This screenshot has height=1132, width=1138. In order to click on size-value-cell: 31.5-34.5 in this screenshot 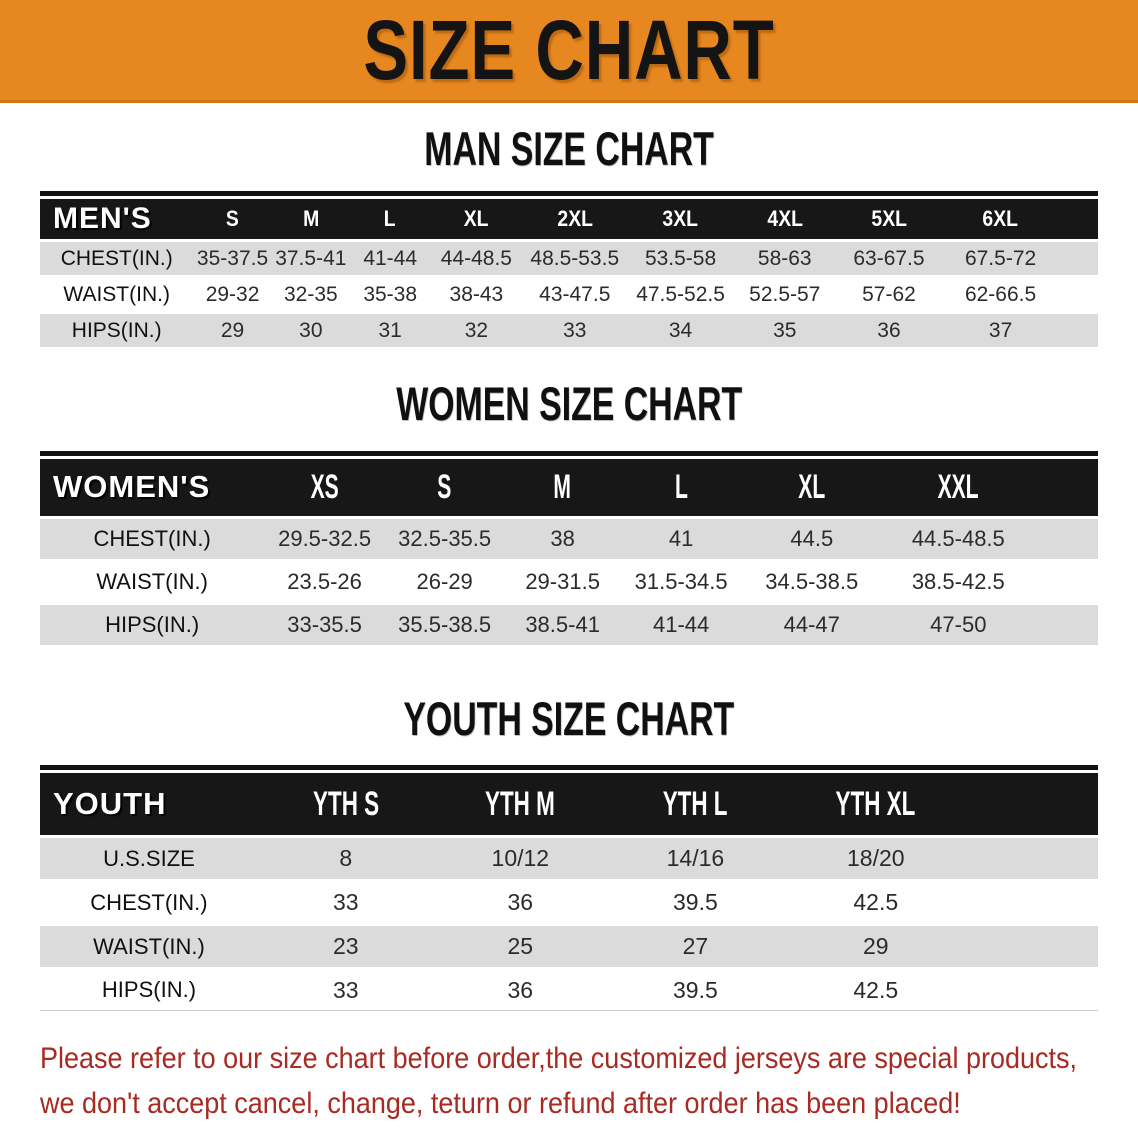, I will do `click(681, 581)`.